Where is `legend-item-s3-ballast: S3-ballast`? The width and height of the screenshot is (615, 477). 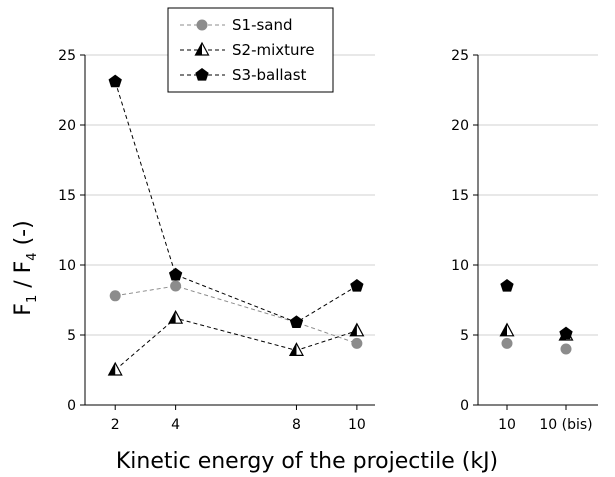 legend-item-s3-ballast: S3-ballast is located at coordinates (243, 75).